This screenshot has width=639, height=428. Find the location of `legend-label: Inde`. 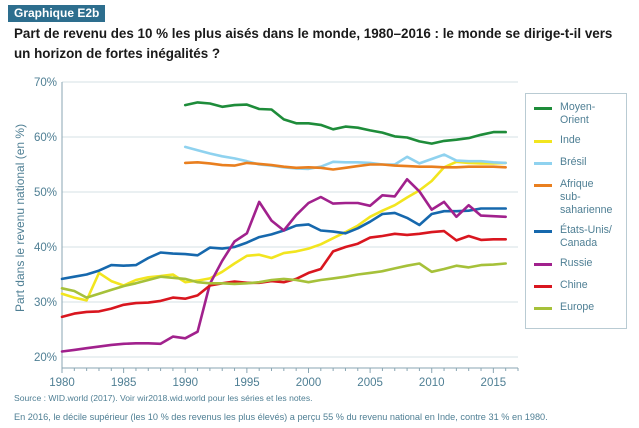

legend-label: Inde is located at coordinates (593, 140).